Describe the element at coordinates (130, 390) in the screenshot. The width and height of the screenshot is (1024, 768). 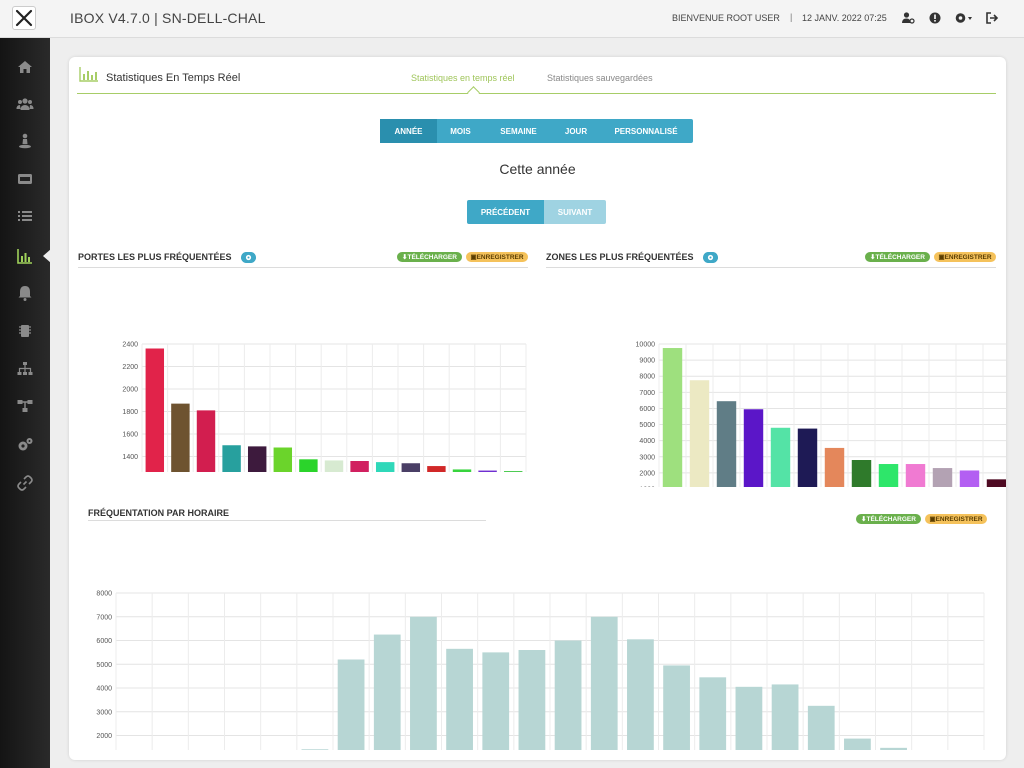
I see `y-tick-label: 2000` at that location.